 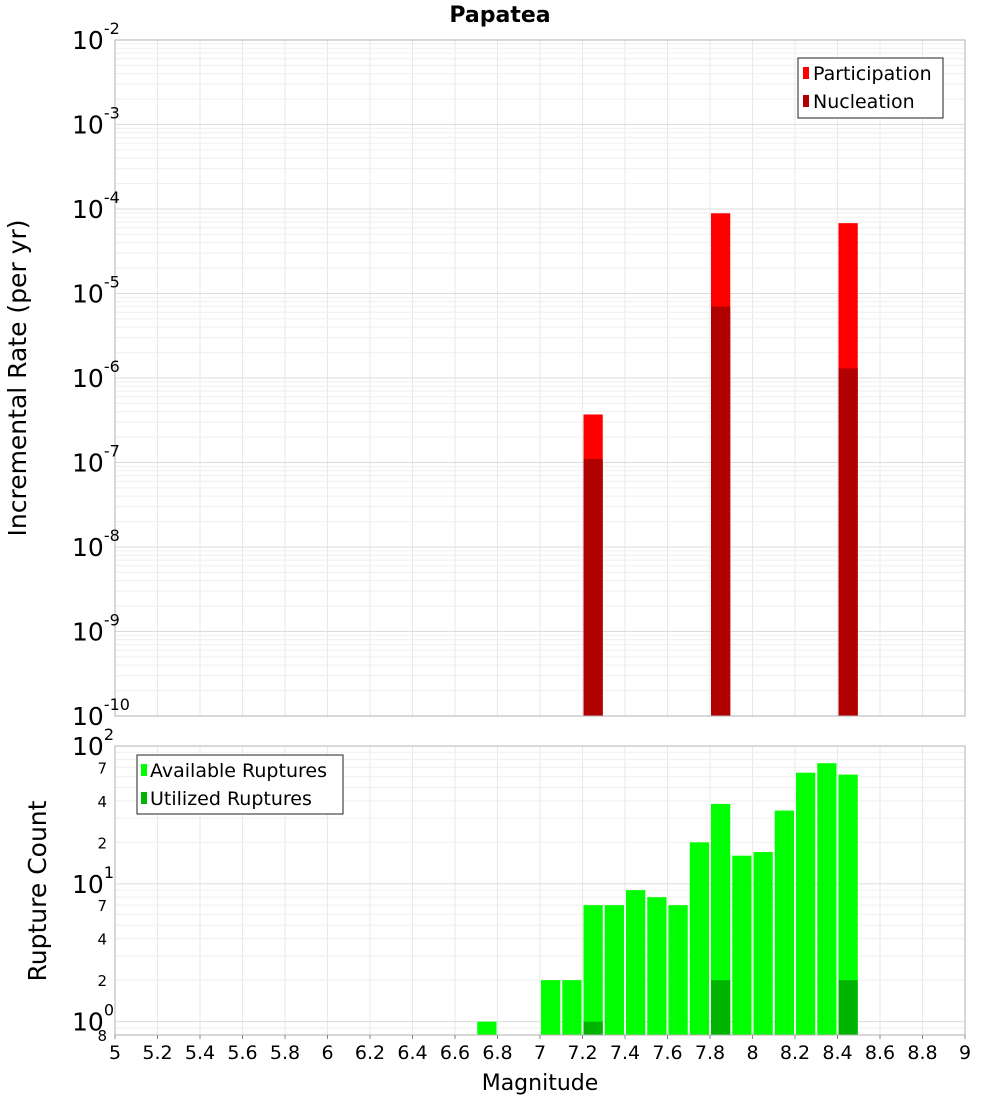 I want to click on top-y-axis-label: Incremental Rate (per yr), so click(x=17, y=378).